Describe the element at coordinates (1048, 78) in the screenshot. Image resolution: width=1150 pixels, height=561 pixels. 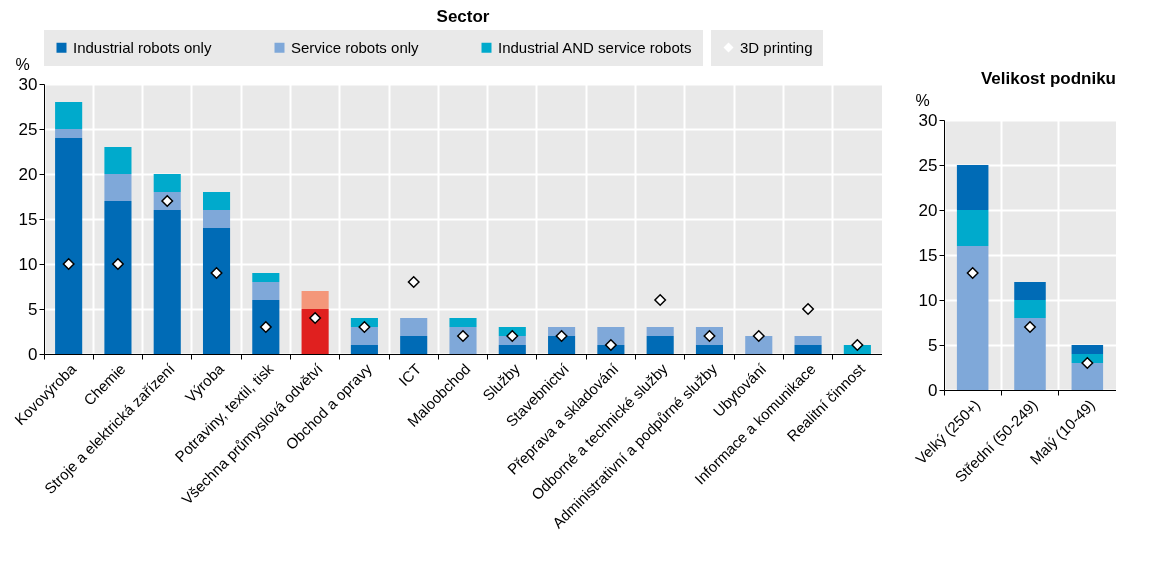
I see `chart-title: Velikost podniku` at that location.